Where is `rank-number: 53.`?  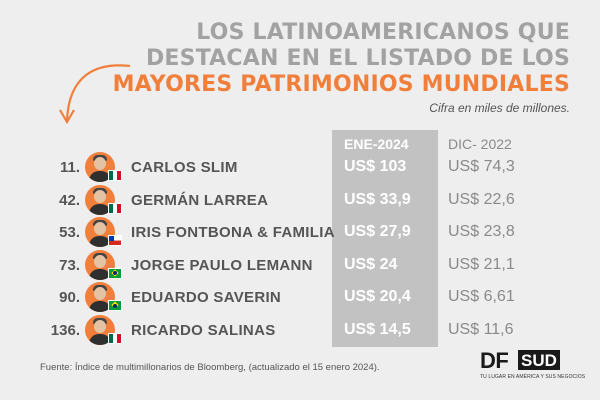
rank-number: 53. is located at coordinates (69, 232).